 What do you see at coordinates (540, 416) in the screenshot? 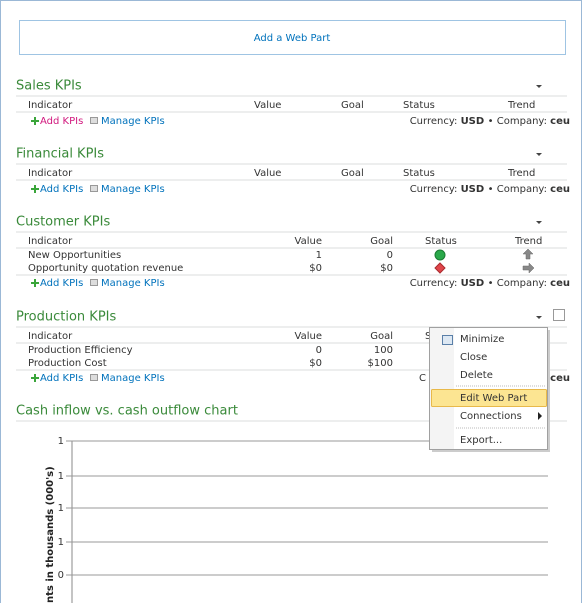
I see `submenu-arrow` at bounding box center [540, 416].